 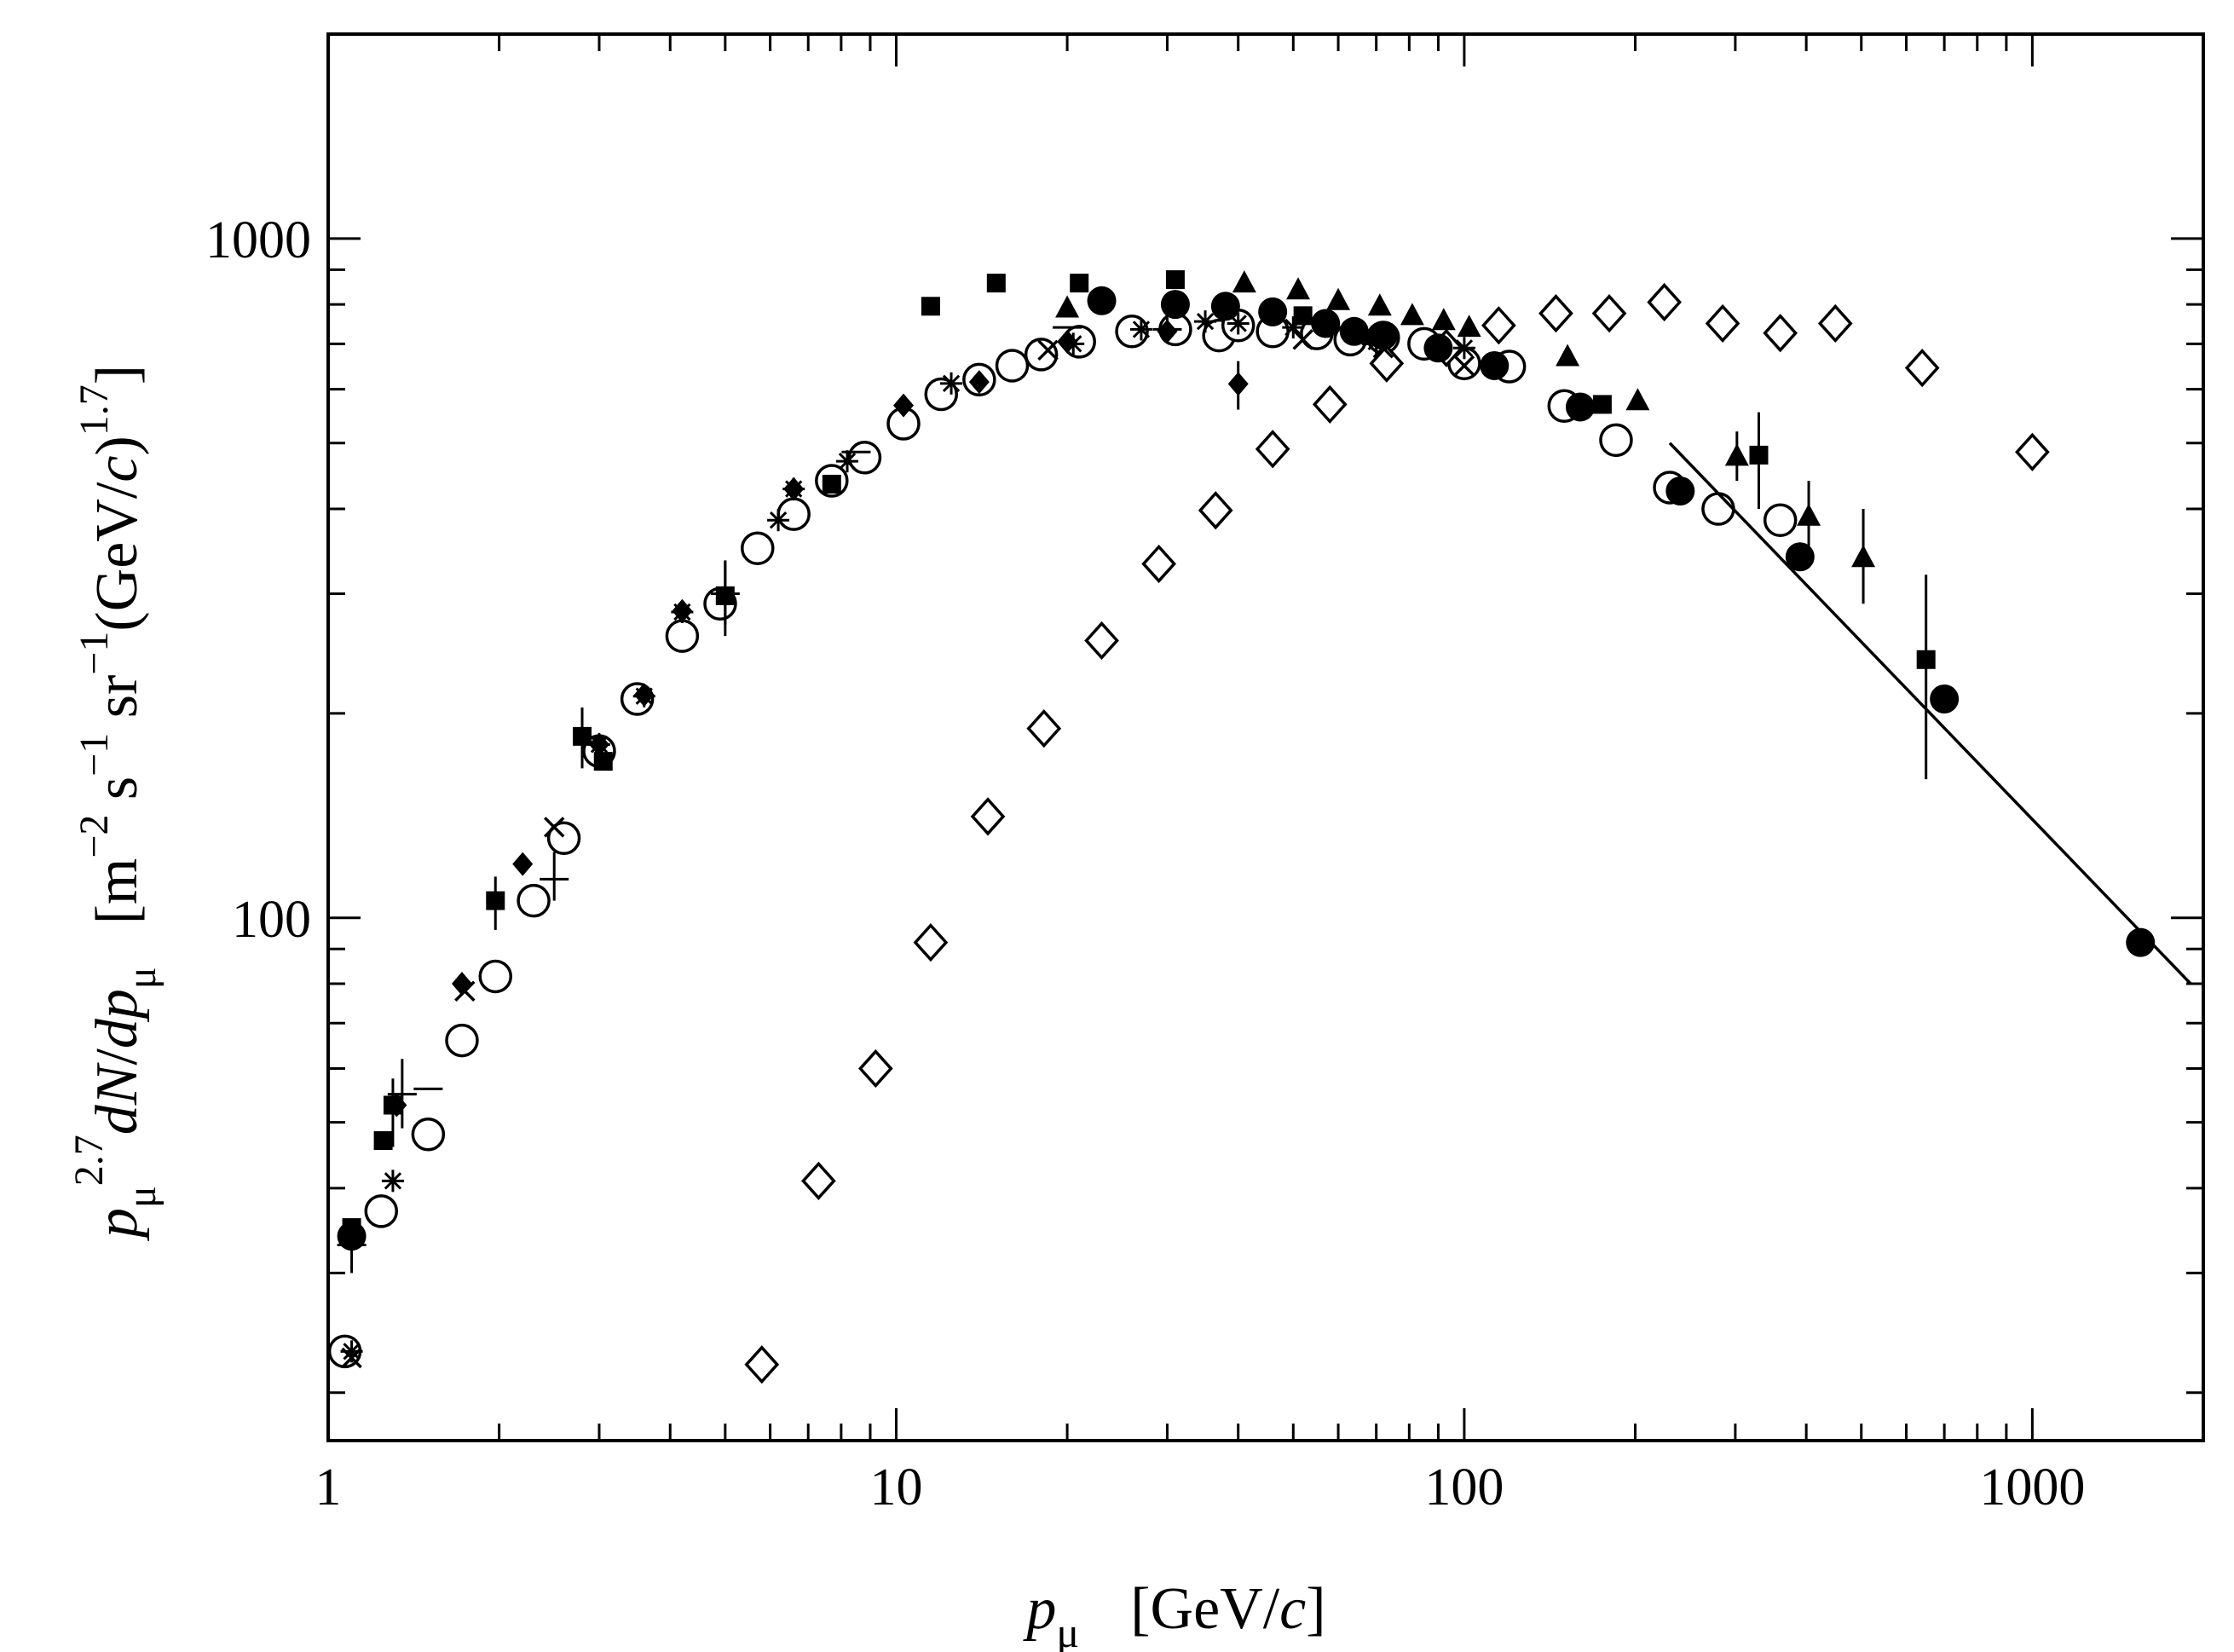 I want to click on y-label-dn: dN, so click(x=117, y=1098).